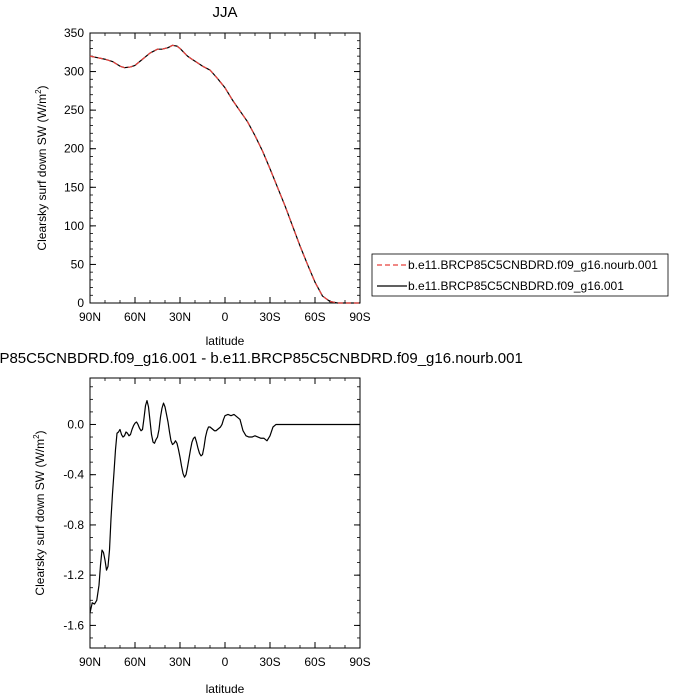  Describe the element at coordinates (74, 110) in the screenshot. I see `chart-top-ytick-label: 250` at that location.